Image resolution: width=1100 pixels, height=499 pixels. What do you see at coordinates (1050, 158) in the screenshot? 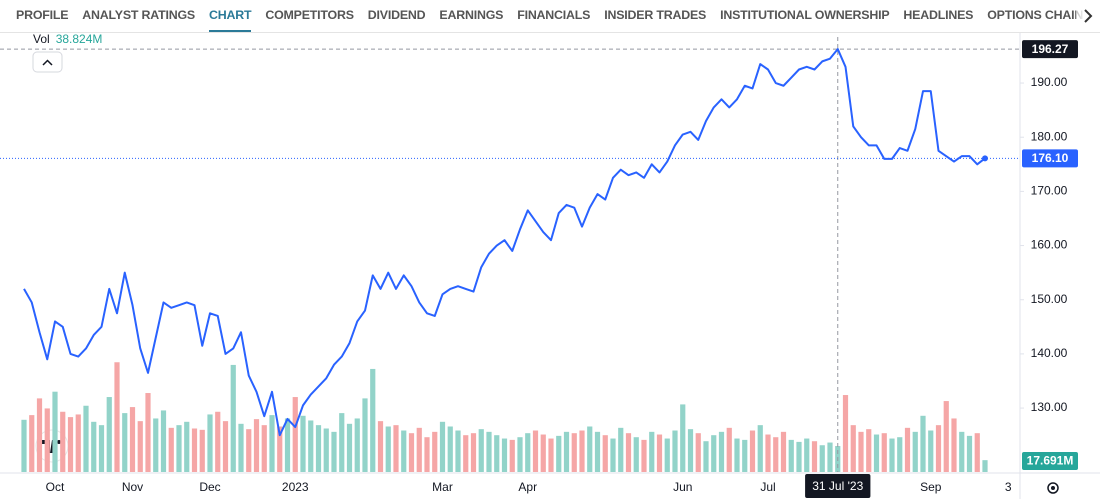
I see `last-price-label: 176.10` at bounding box center [1050, 158].